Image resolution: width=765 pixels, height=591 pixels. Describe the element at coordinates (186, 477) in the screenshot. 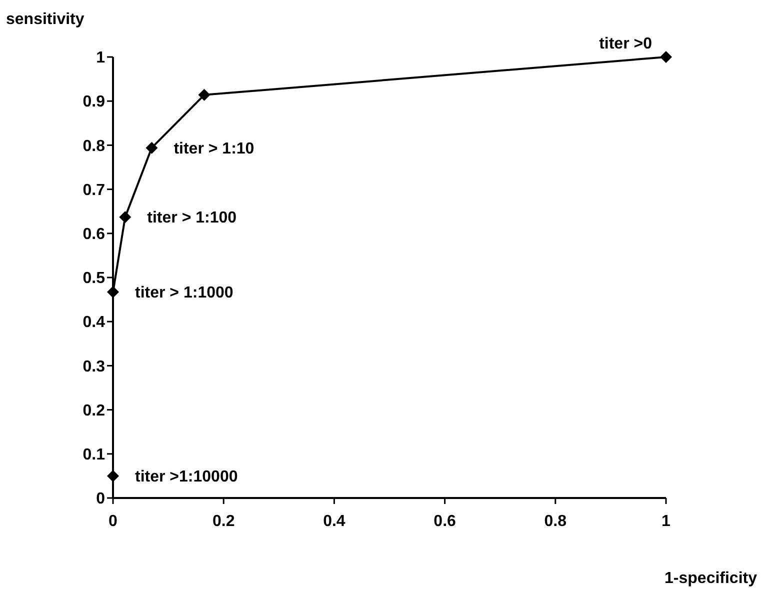

I see `annotation: titer >1:10000` at that location.